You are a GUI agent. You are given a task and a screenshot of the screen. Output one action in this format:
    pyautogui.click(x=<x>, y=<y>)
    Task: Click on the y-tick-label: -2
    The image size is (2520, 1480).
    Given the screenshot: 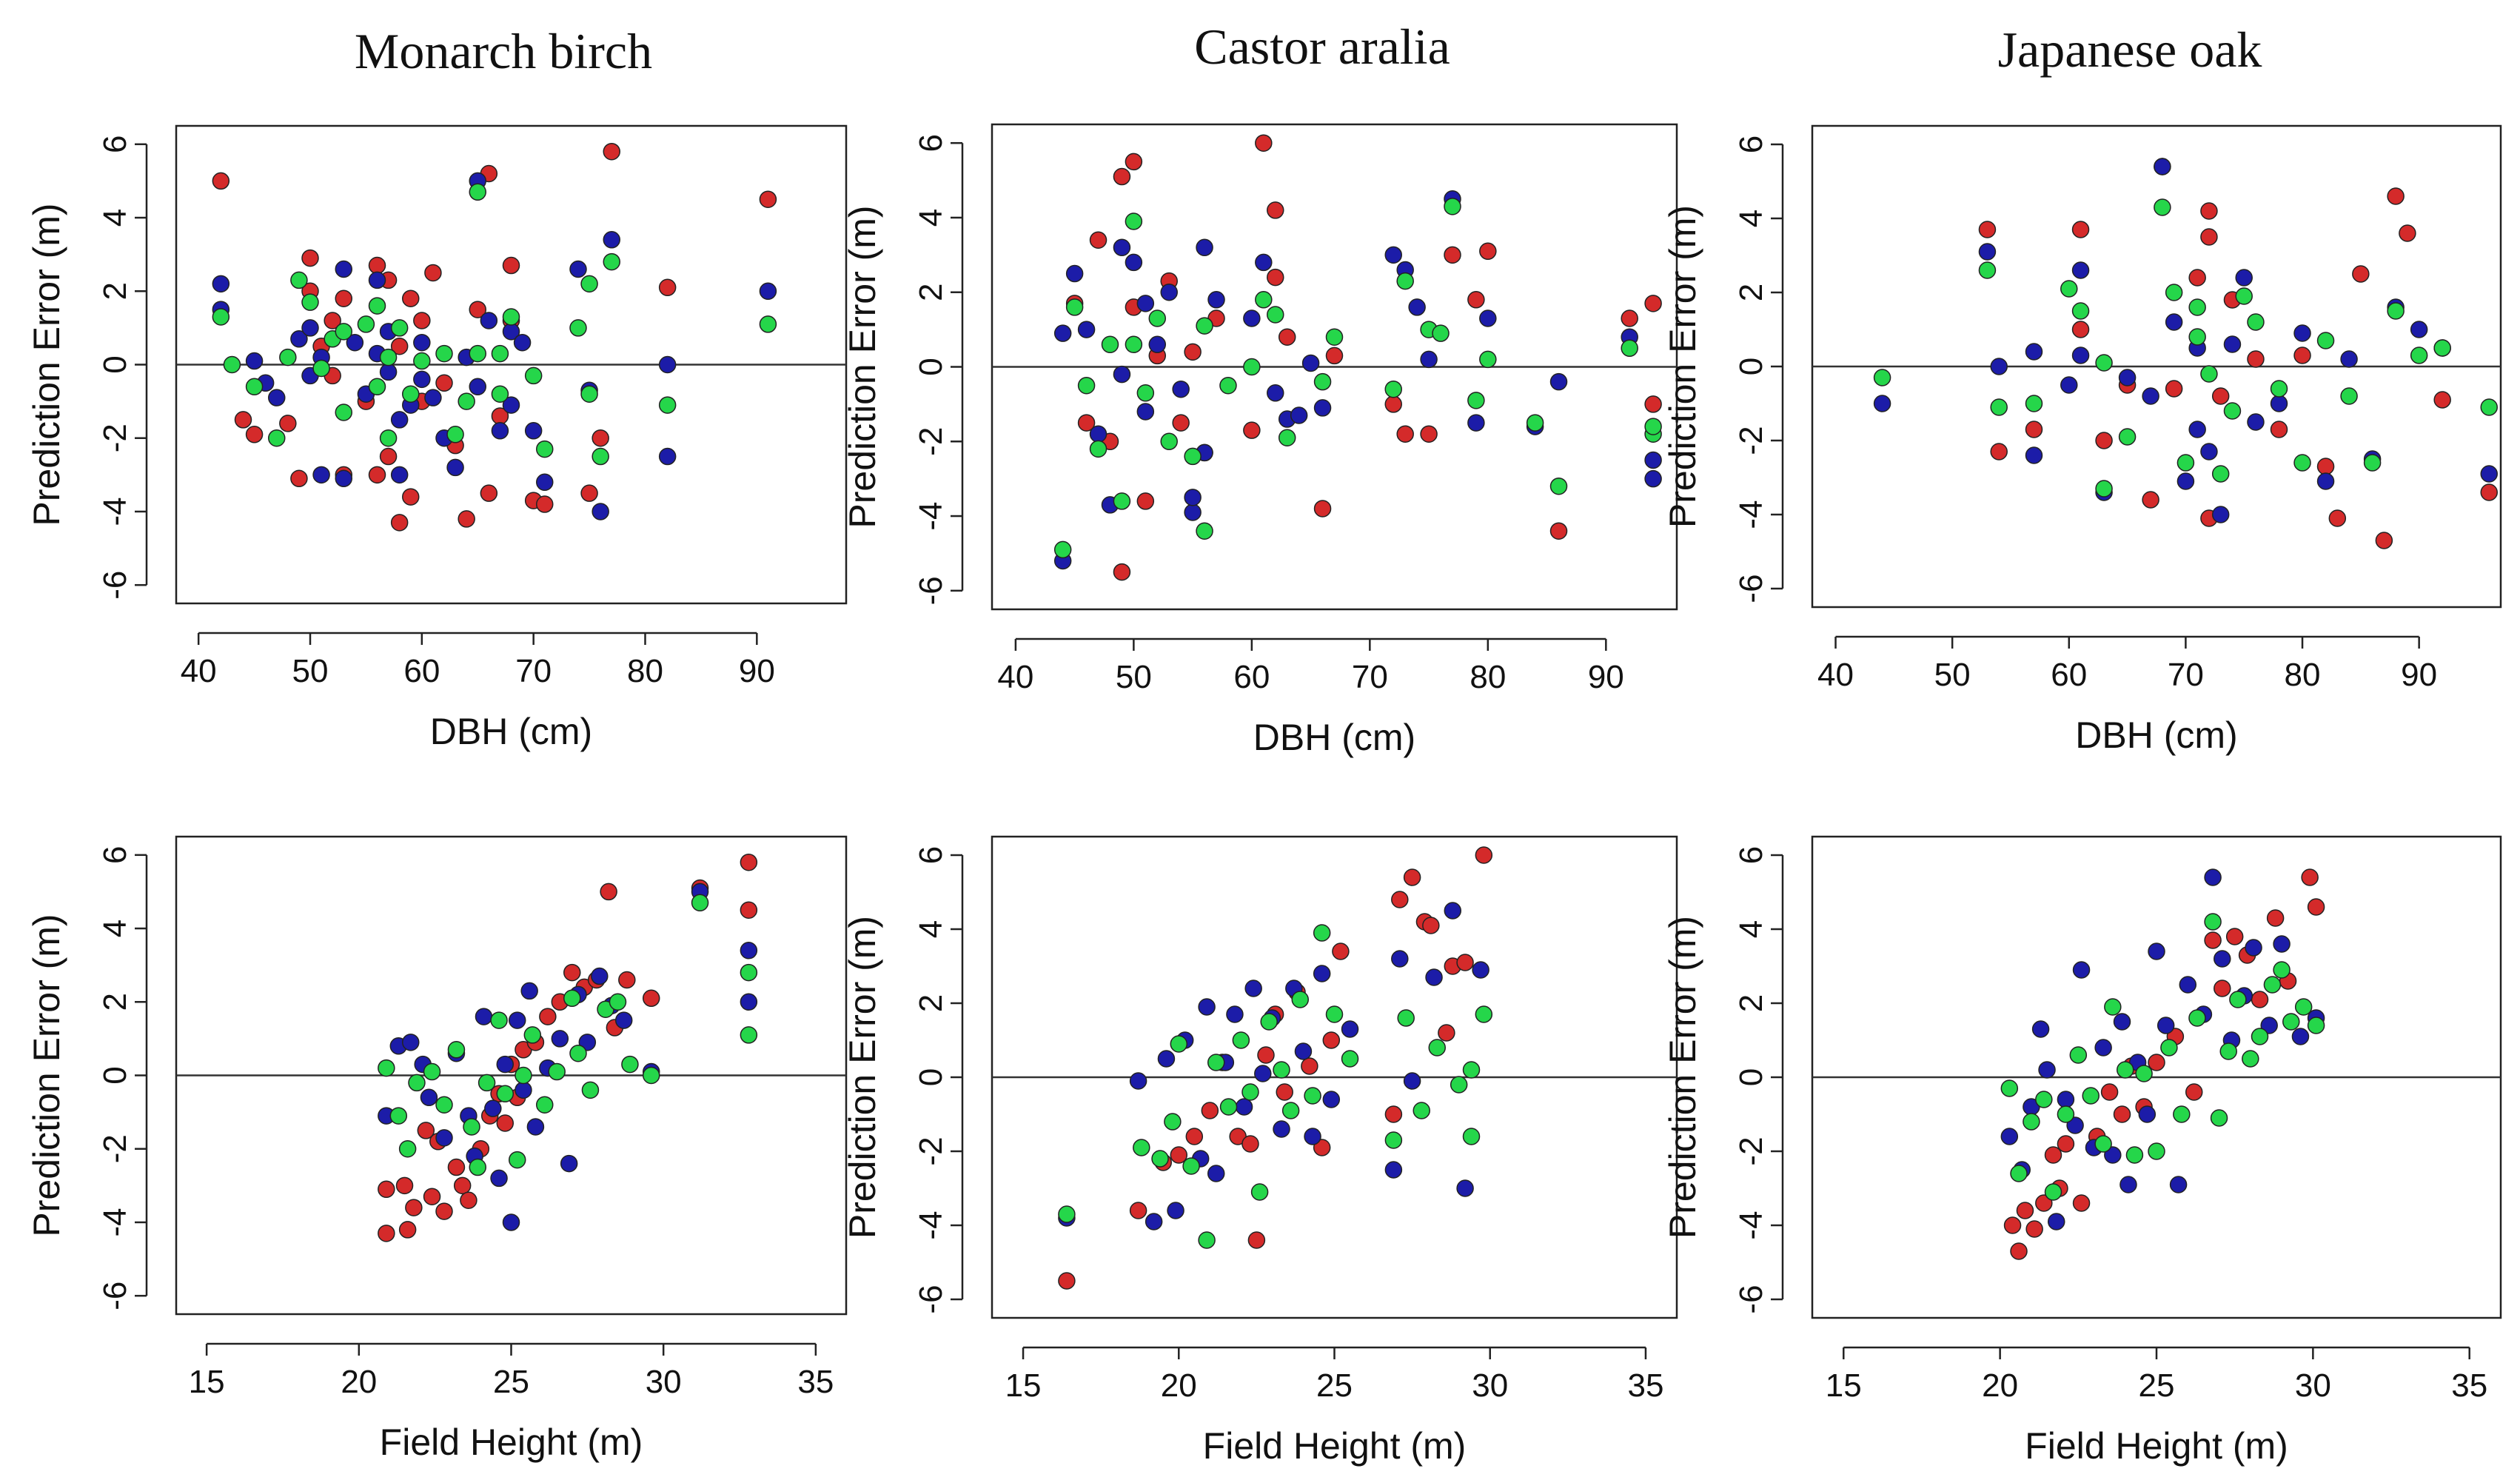 What is the action you would take?
    pyautogui.click(x=1751, y=441)
    